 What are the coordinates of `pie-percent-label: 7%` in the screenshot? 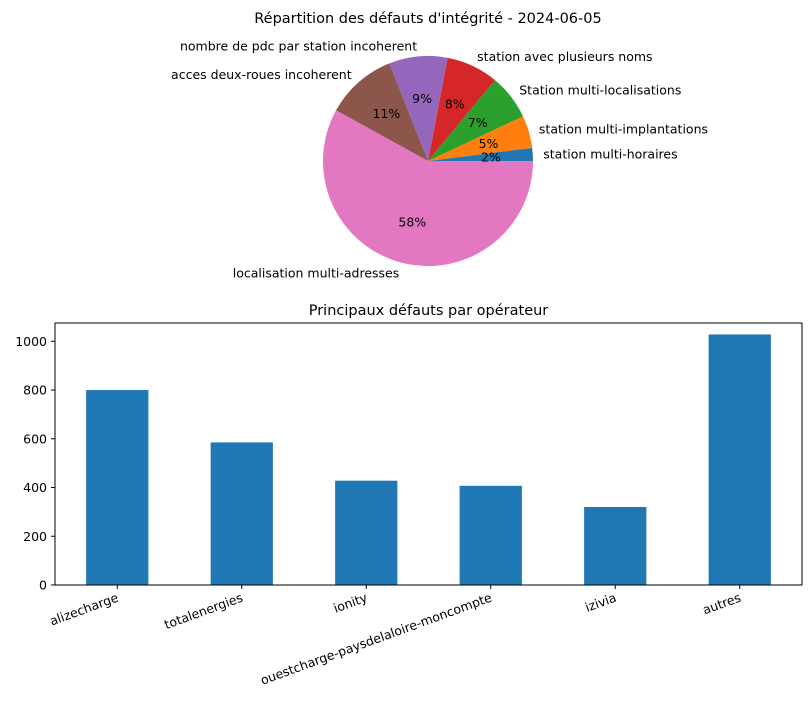 It's located at (478, 122).